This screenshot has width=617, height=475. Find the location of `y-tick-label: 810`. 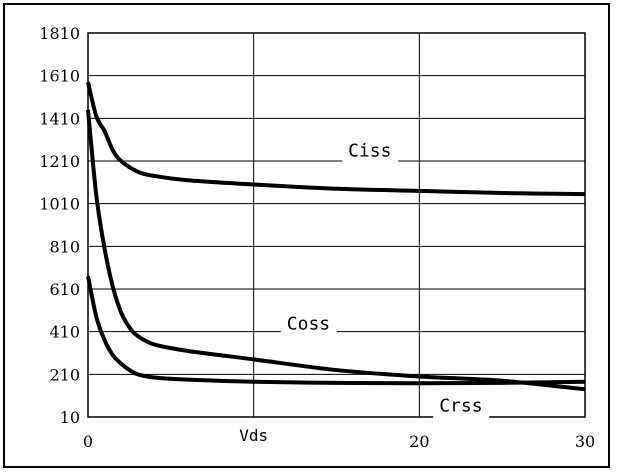

y-tick-label: 810 is located at coordinates (64, 246).